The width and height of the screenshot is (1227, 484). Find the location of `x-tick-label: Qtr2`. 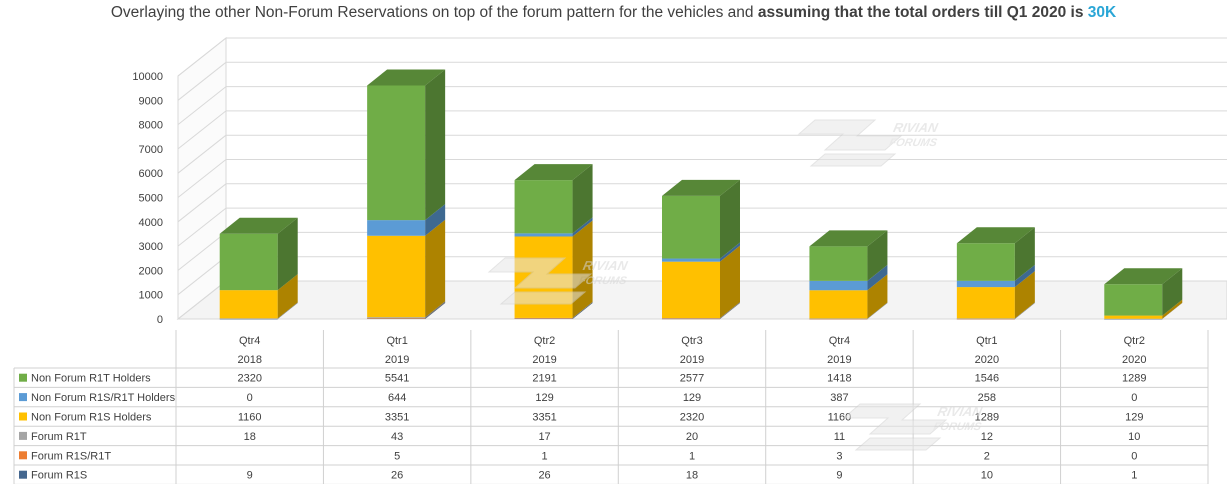

x-tick-label: Qtr2 is located at coordinates (544, 341).